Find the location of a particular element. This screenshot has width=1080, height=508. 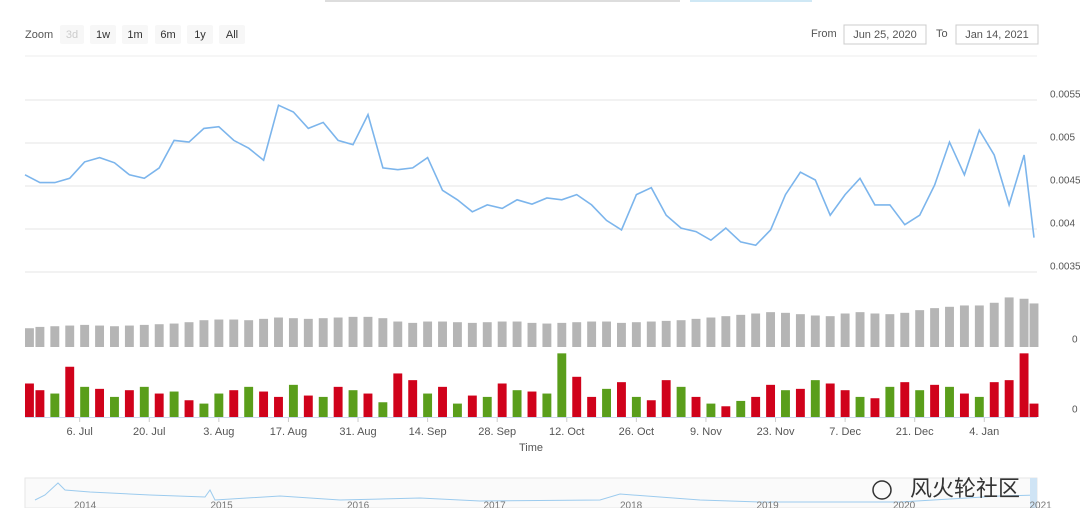

y-tick-label: 0.0045 is located at coordinates (1065, 181).